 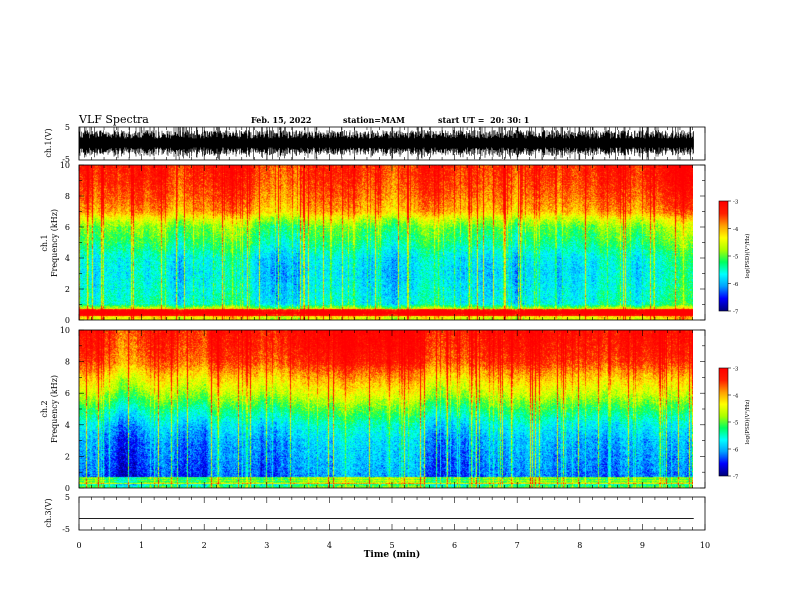 I want to click on ch1-waveform-core, so click(x=386, y=143).